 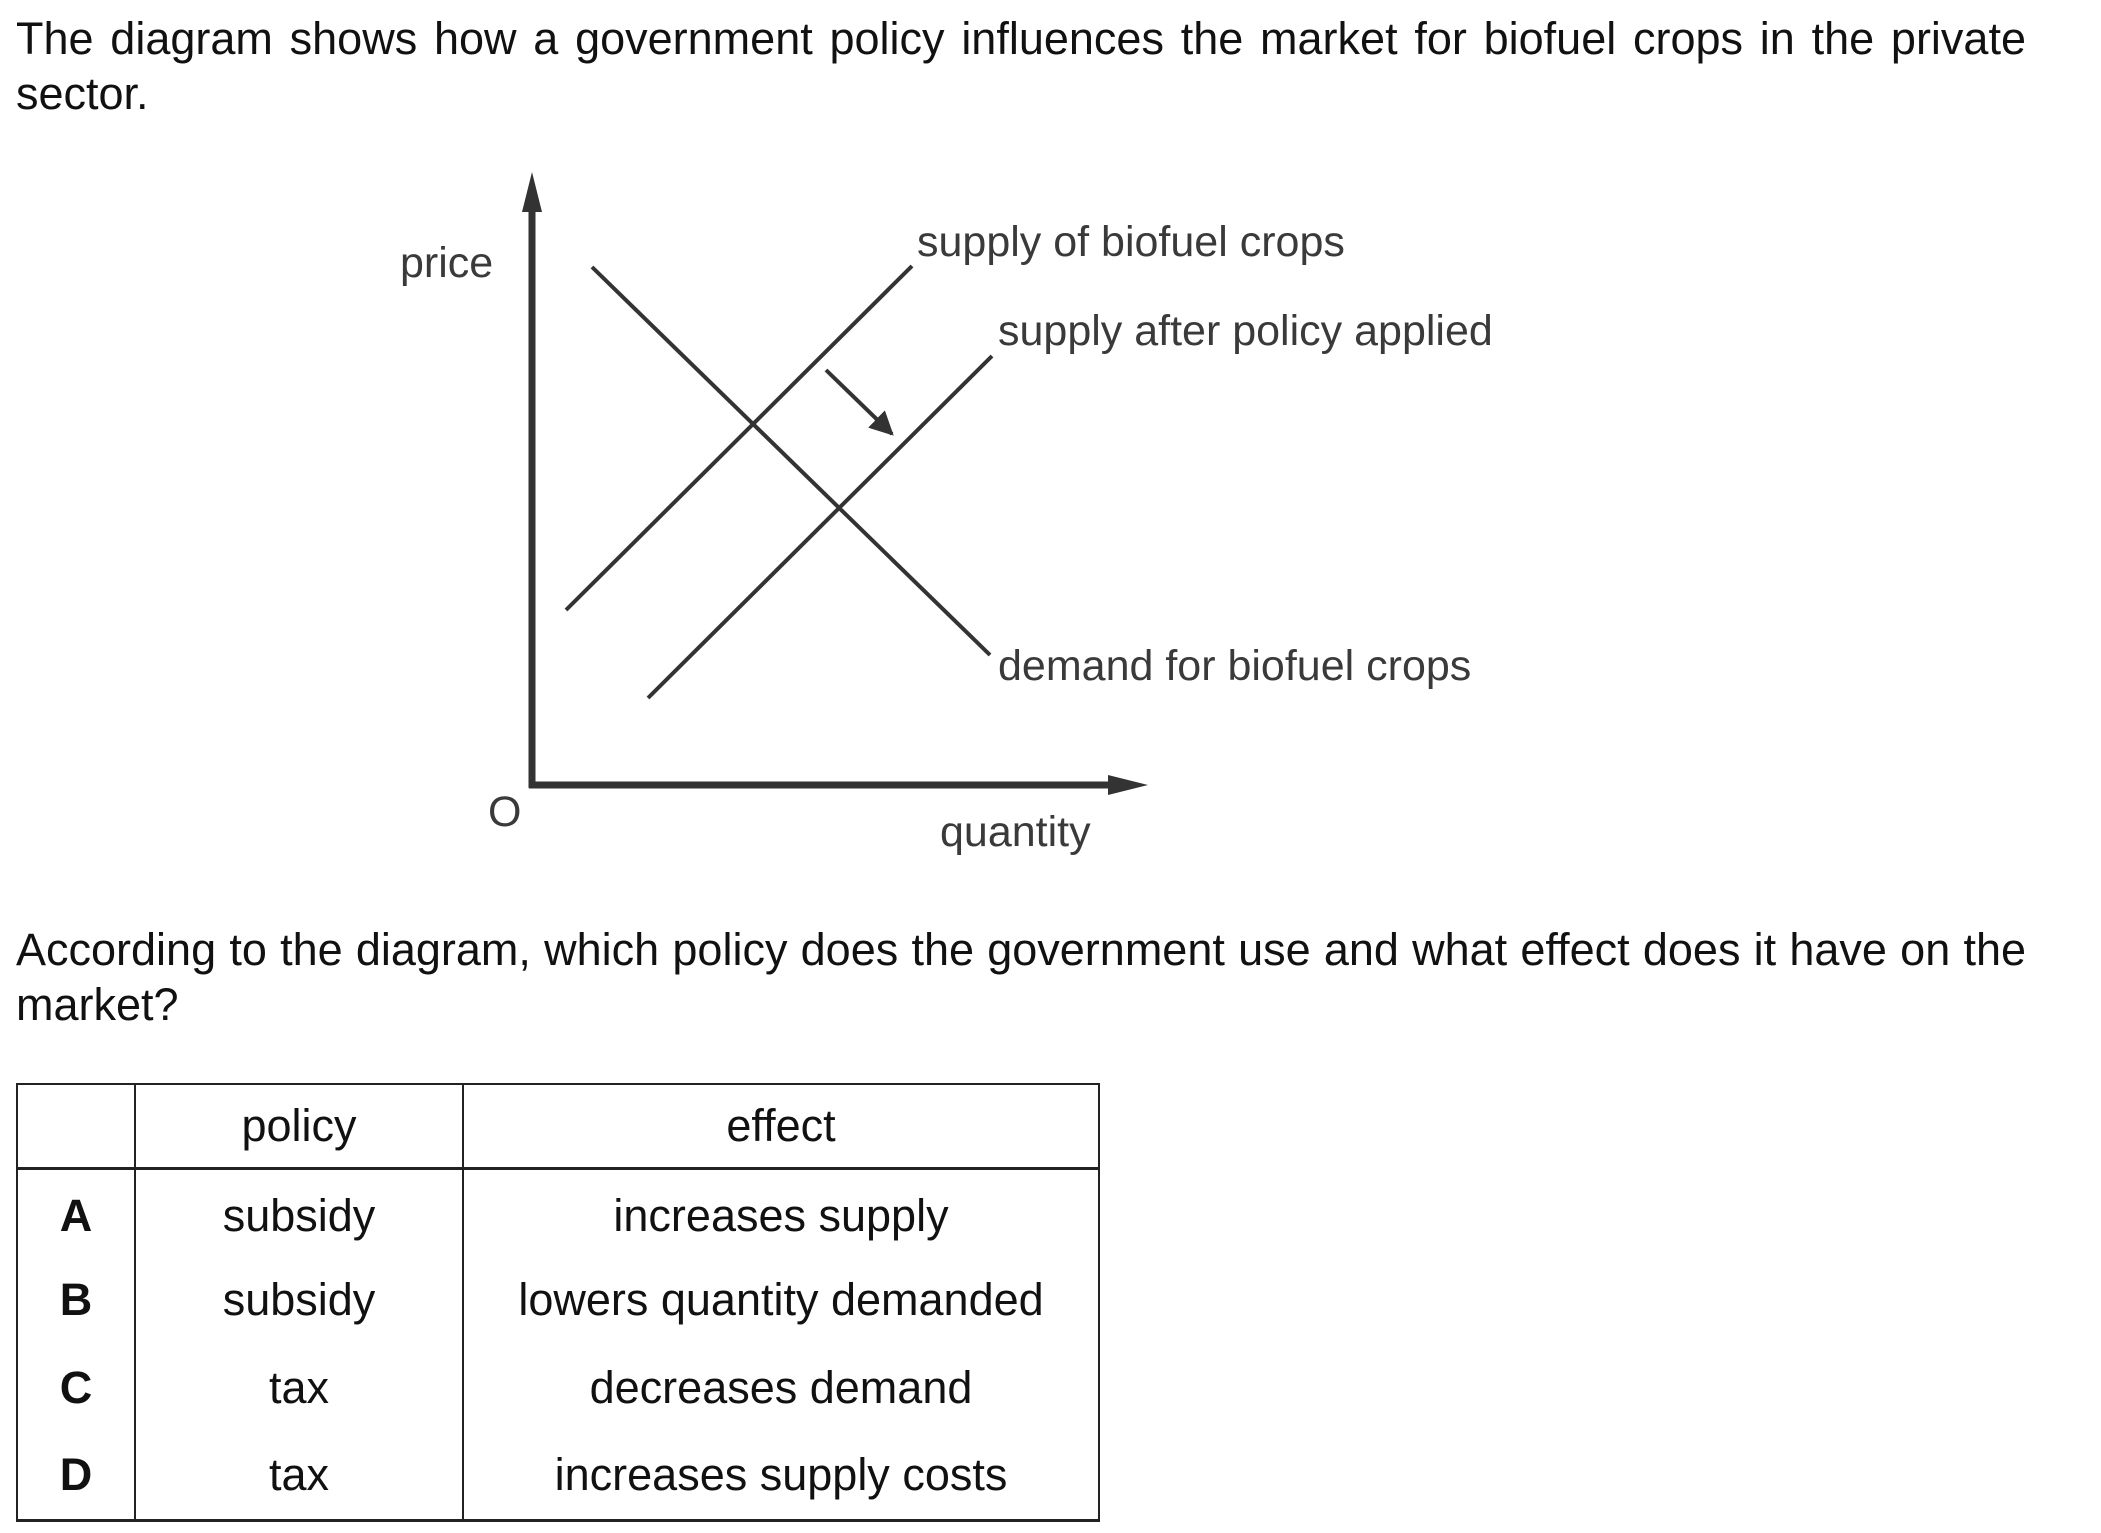 I want to click on header-policy: policy, so click(x=299, y=1126).